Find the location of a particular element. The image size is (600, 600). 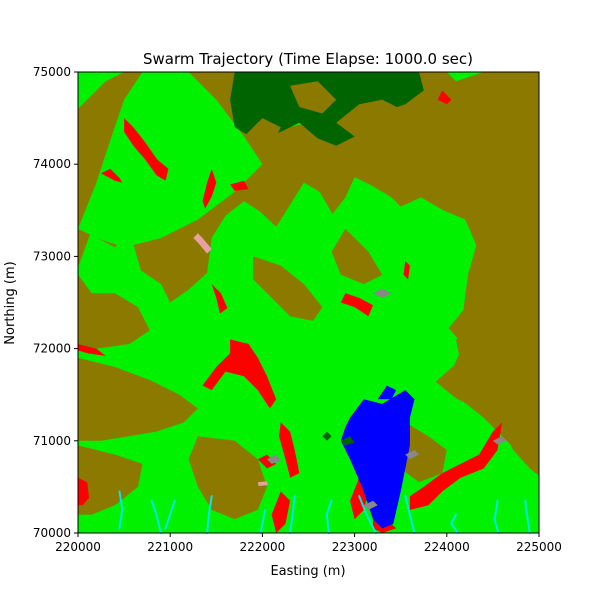

x-axis-label: Easting (m) is located at coordinates (307, 571).